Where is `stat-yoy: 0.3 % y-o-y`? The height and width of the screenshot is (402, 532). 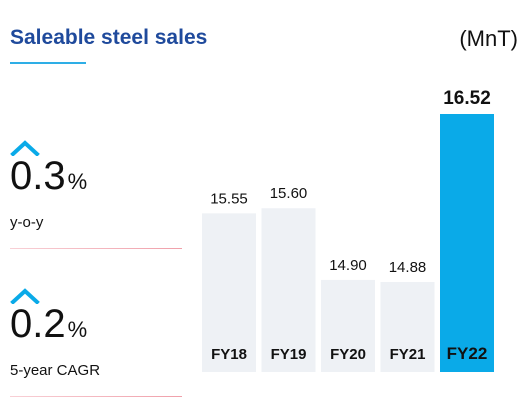 stat-yoy: 0.3 % y-o-y is located at coordinates (48, 185).